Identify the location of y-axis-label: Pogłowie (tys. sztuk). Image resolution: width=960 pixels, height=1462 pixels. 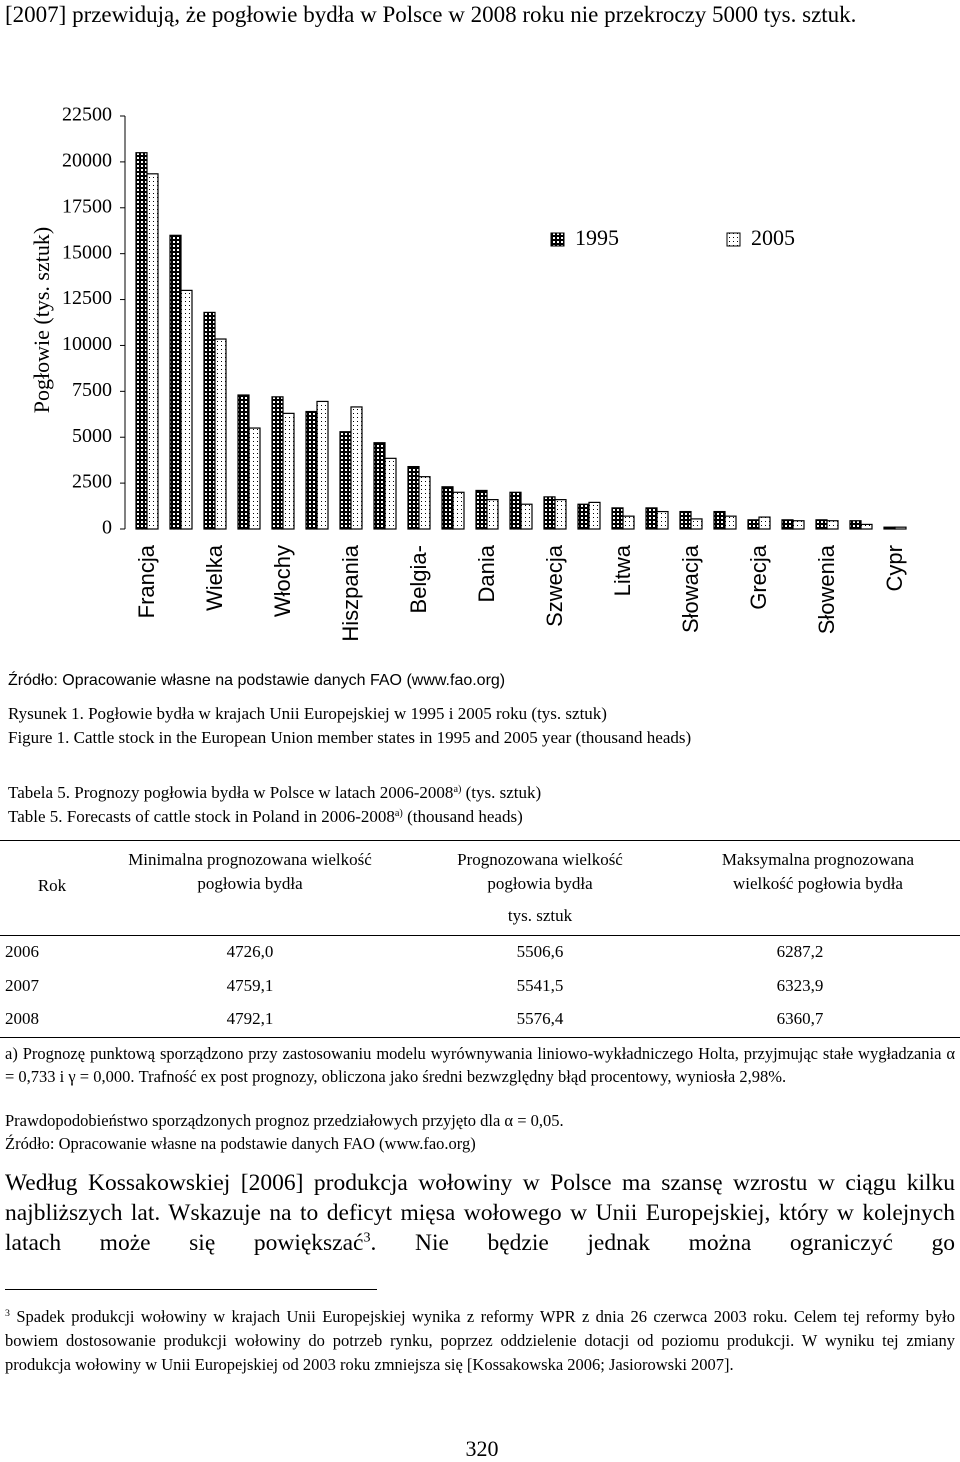
(41, 320).